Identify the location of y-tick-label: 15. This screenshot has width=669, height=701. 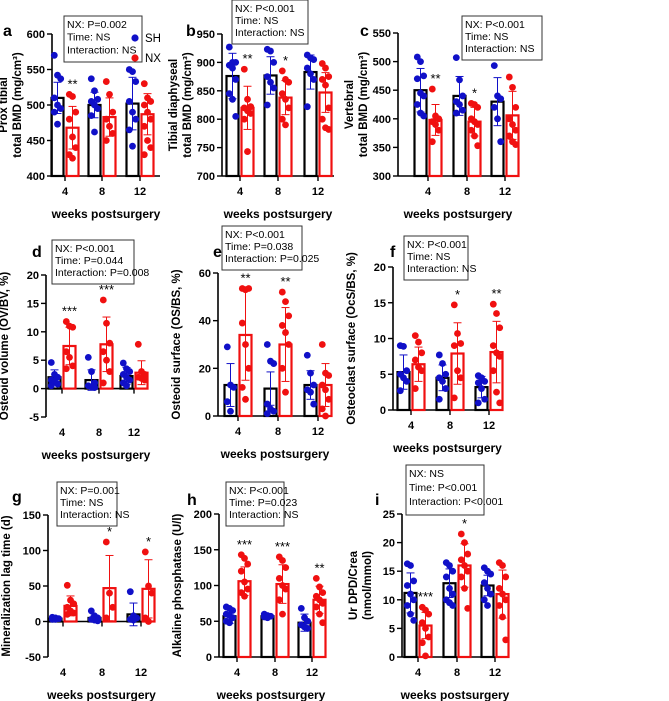
(33, 304).